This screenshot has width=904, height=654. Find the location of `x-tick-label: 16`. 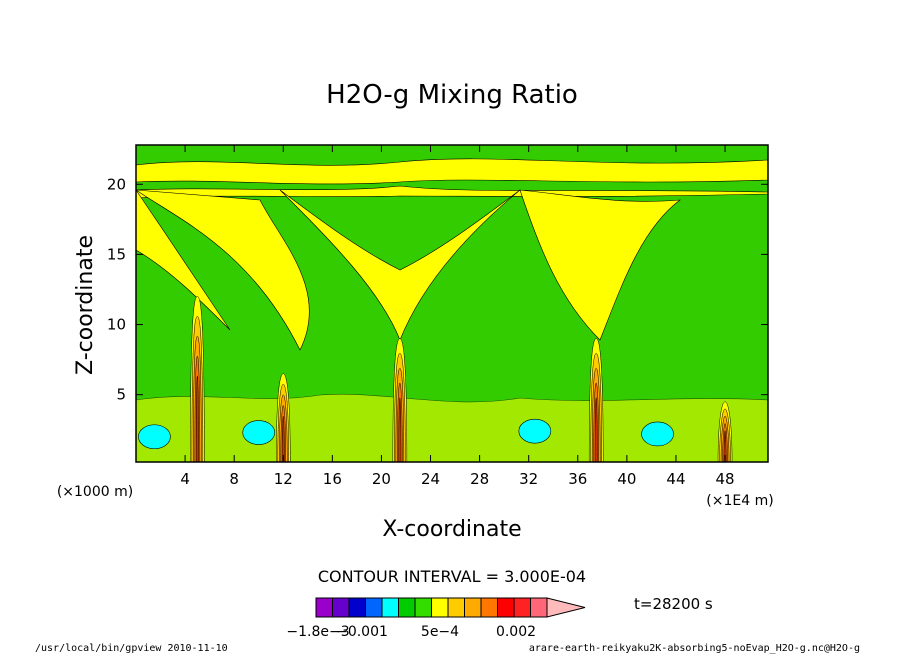

x-tick-label: 16 is located at coordinates (332, 479).